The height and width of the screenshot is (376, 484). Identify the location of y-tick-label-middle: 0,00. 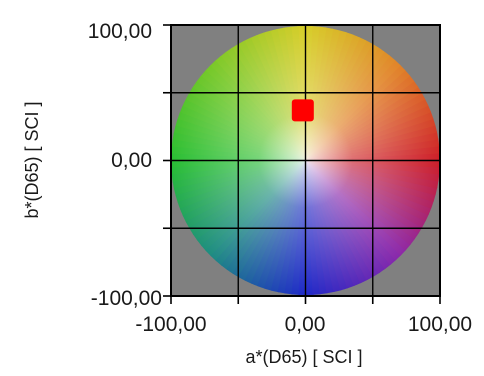
(131, 160).